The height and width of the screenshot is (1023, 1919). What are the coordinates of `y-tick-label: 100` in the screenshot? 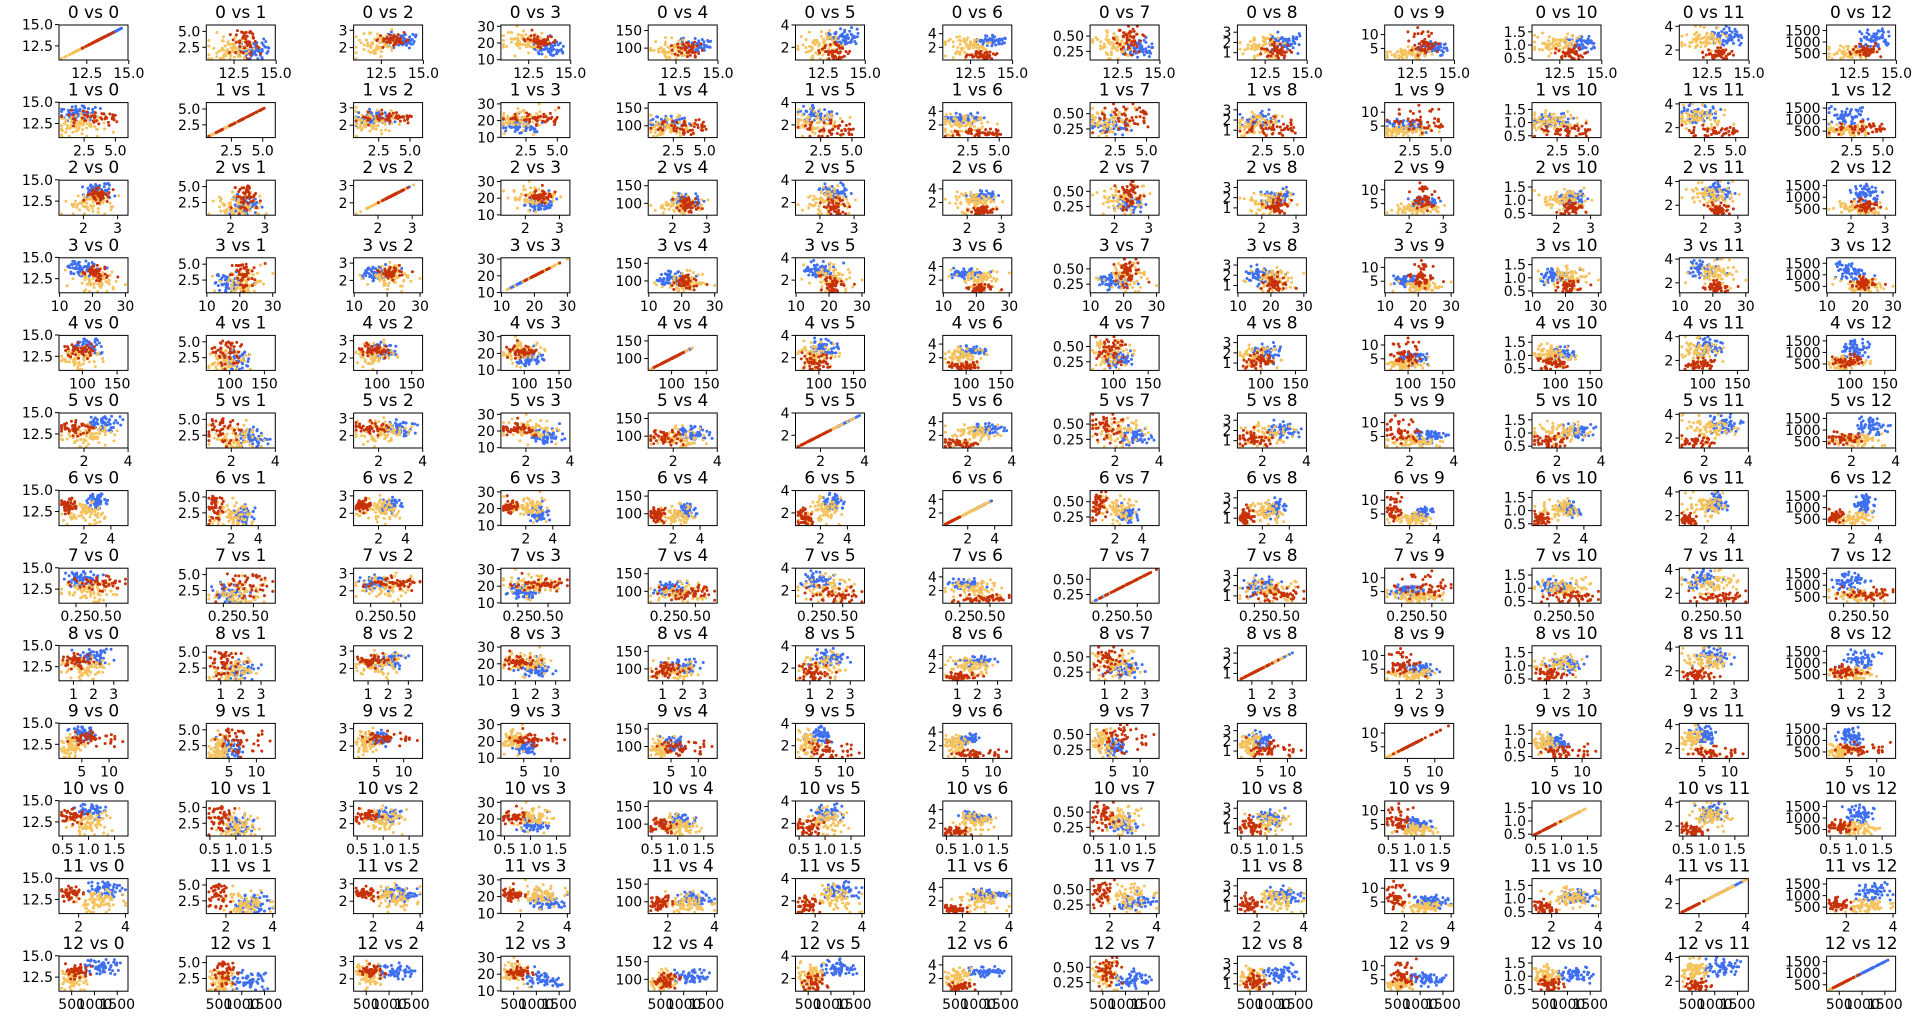 It's located at (628, 49).